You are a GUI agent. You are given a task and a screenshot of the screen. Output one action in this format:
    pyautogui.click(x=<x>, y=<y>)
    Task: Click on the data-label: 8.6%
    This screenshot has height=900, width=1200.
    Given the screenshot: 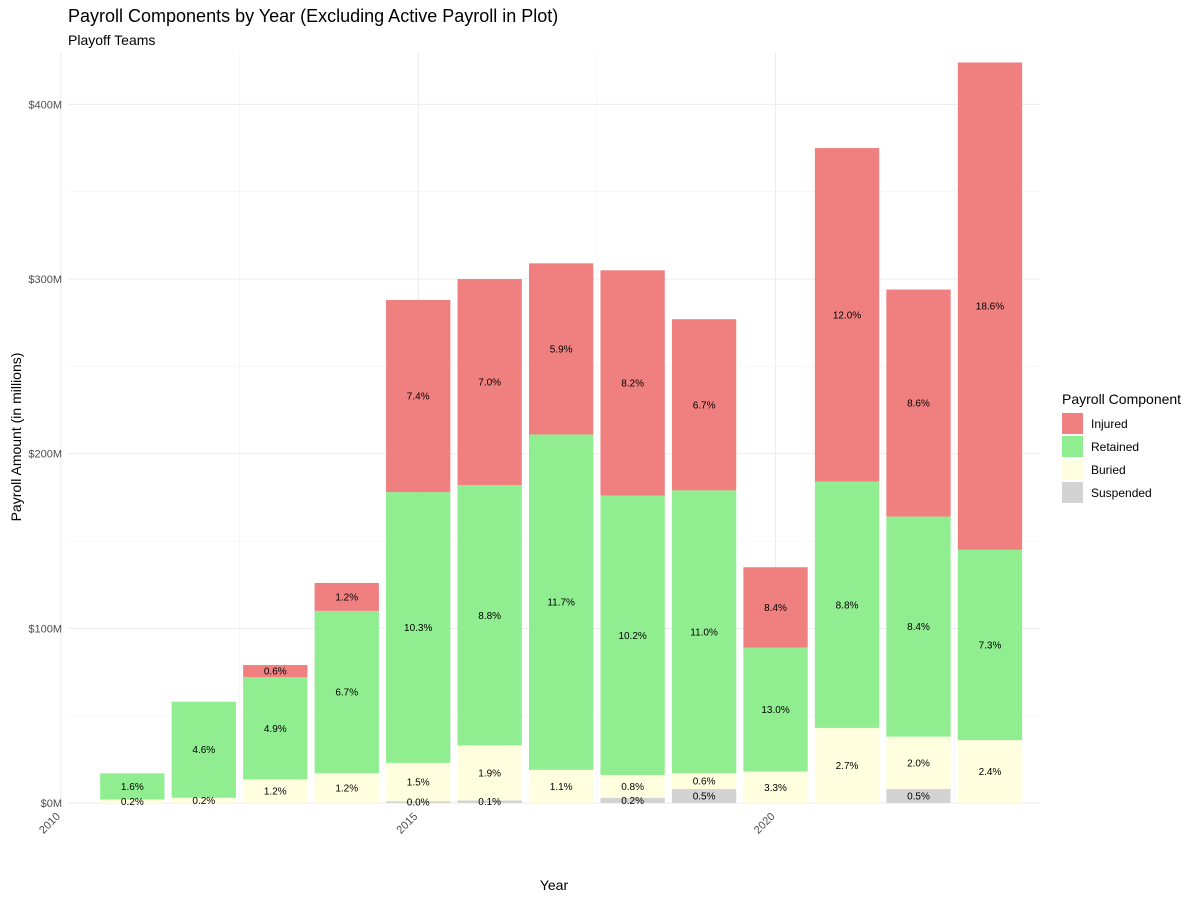 What is the action you would take?
    pyautogui.click(x=918, y=404)
    